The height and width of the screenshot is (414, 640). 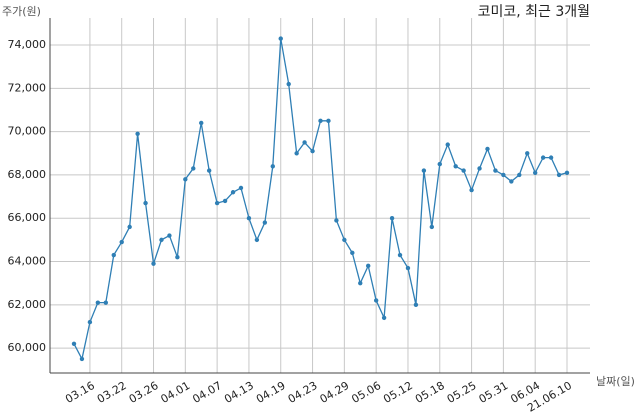 I want to click on x-tick-label: 05.25, so click(x=462, y=392).